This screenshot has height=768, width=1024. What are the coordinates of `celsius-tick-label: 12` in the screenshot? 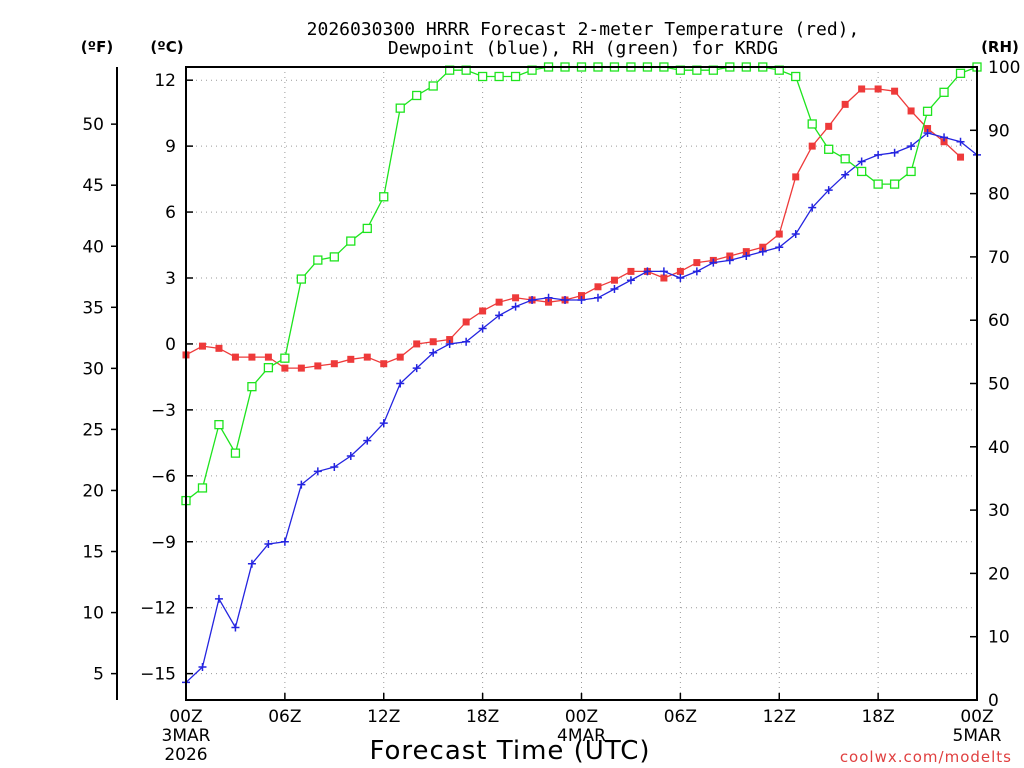 It's located at (165, 81).